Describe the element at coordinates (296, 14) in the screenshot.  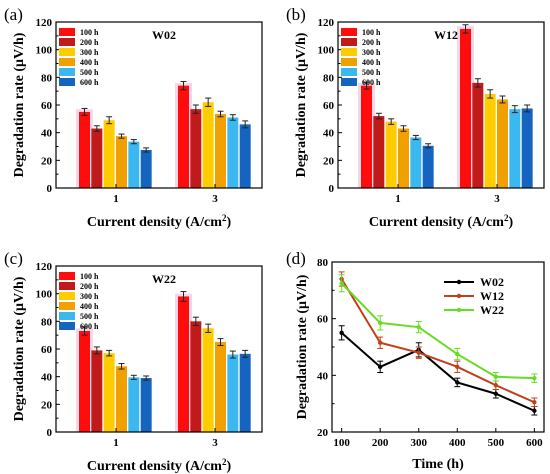
I see `panel-label: (b)` at that location.